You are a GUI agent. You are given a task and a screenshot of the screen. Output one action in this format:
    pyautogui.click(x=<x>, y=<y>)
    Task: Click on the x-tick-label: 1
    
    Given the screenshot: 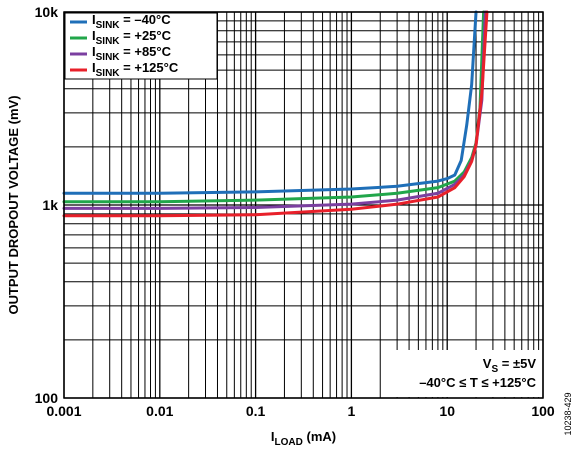 What is the action you would take?
    pyautogui.click(x=352, y=411)
    